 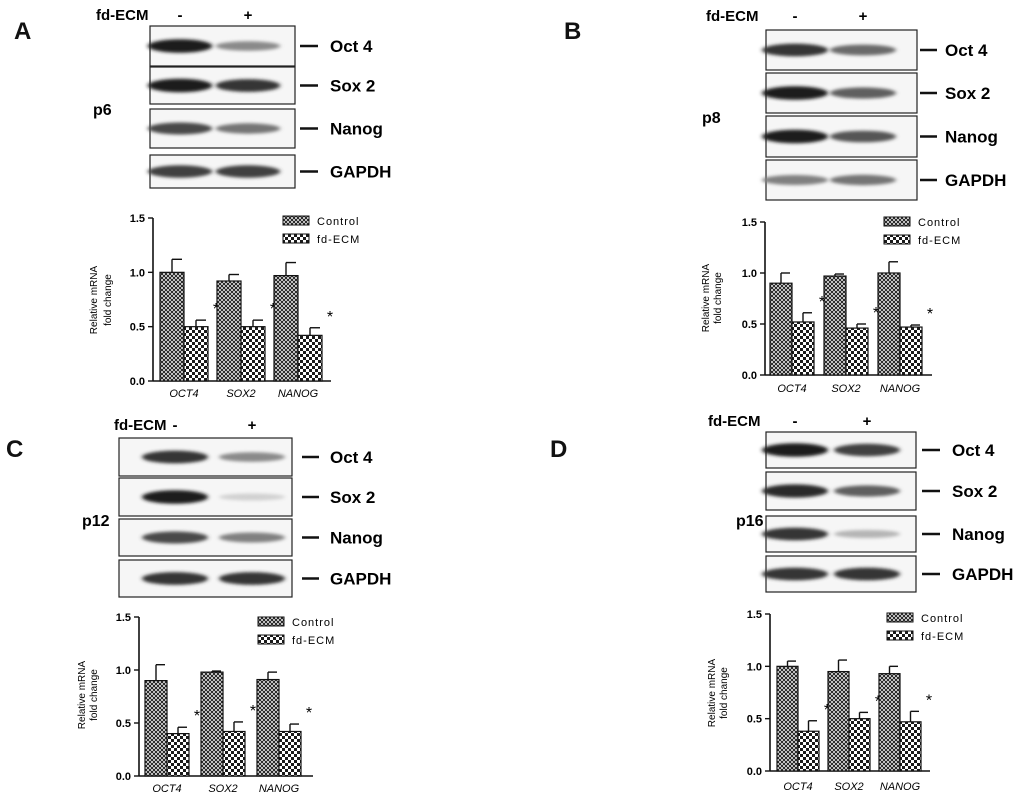 What do you see at coordinates (242, 98) in the screenshot?
I see `western-blot: fd-ECM - + p6 Oct 4 Sox 2 Nanog GAPDH` at bounding box center [242, 98].